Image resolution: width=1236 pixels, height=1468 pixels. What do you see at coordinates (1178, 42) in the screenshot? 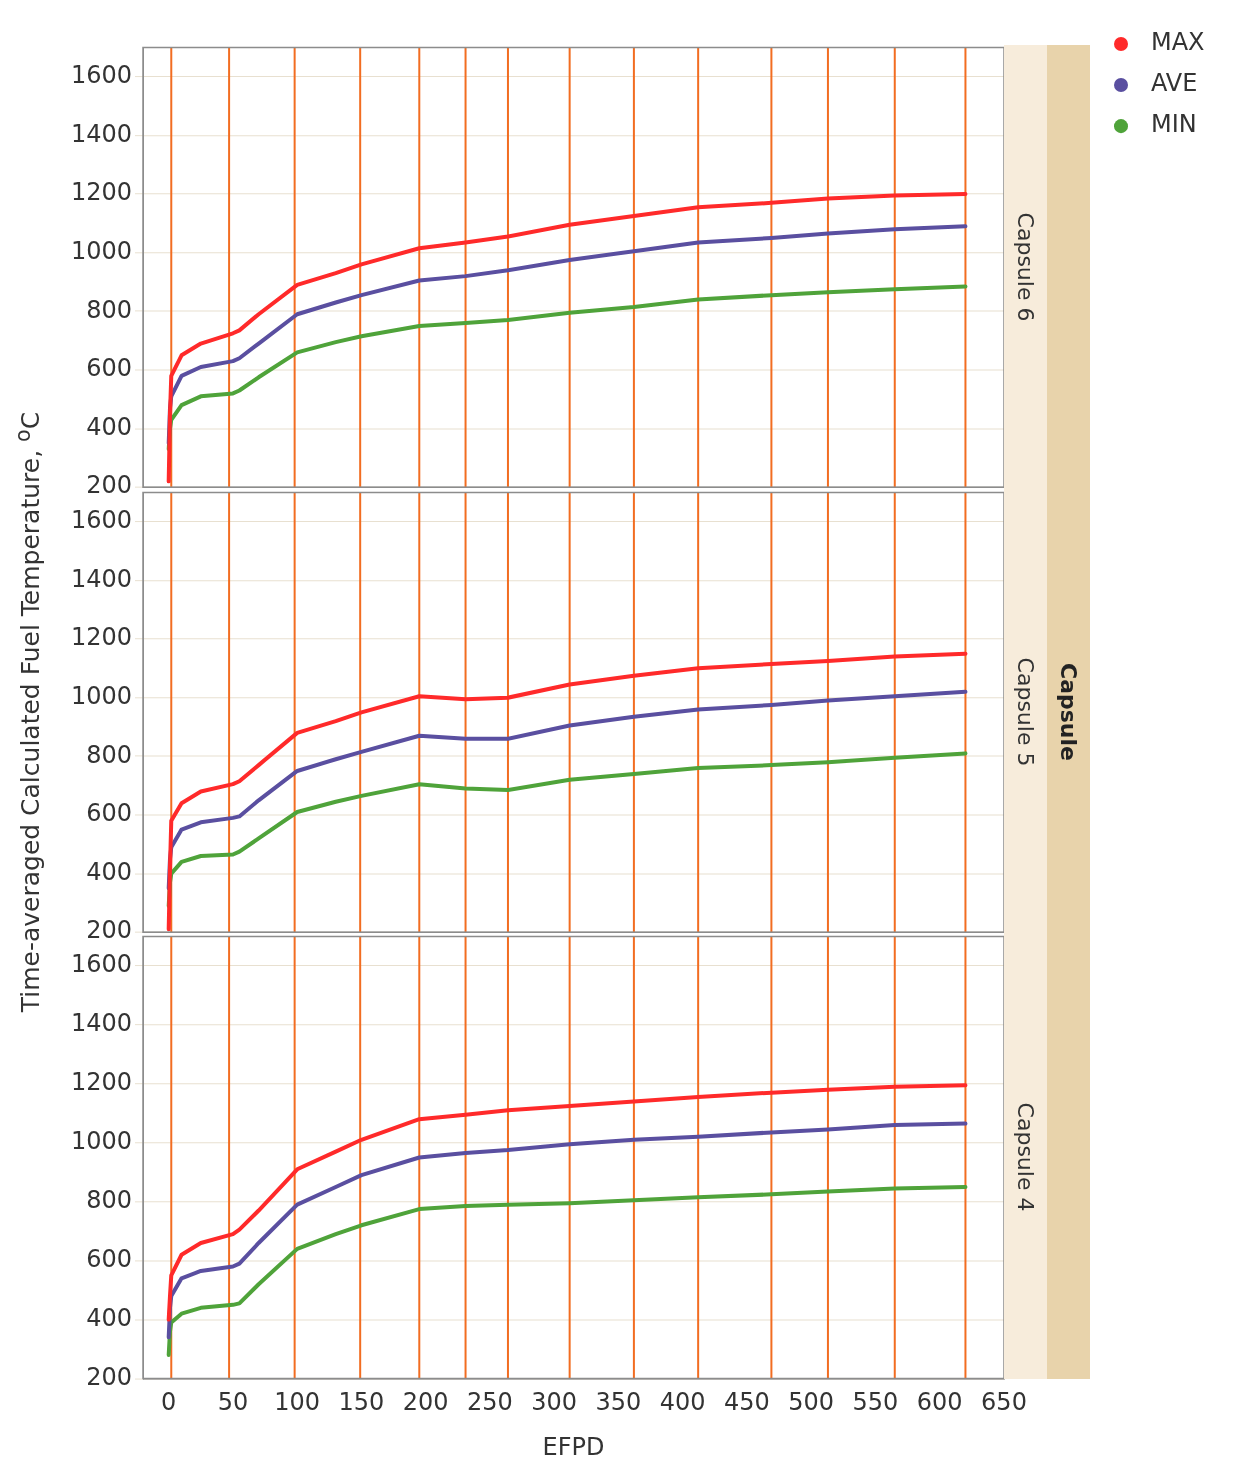
I see `legend-label: MAX` at bounding box center [1178, 42].